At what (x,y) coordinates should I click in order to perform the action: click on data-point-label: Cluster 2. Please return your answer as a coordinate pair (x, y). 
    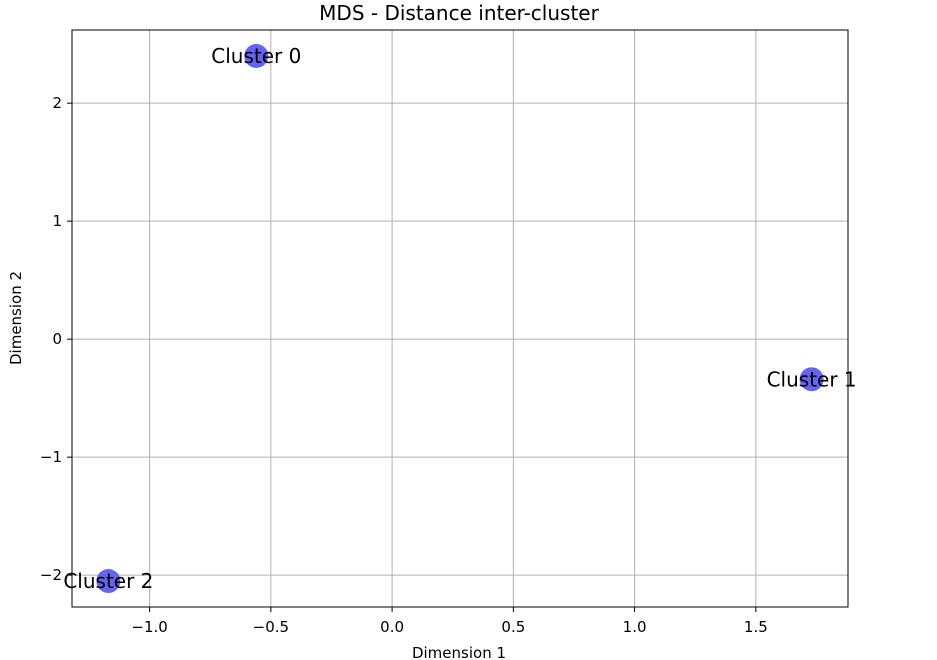
    Looking at the image, I should click on (108, 581).